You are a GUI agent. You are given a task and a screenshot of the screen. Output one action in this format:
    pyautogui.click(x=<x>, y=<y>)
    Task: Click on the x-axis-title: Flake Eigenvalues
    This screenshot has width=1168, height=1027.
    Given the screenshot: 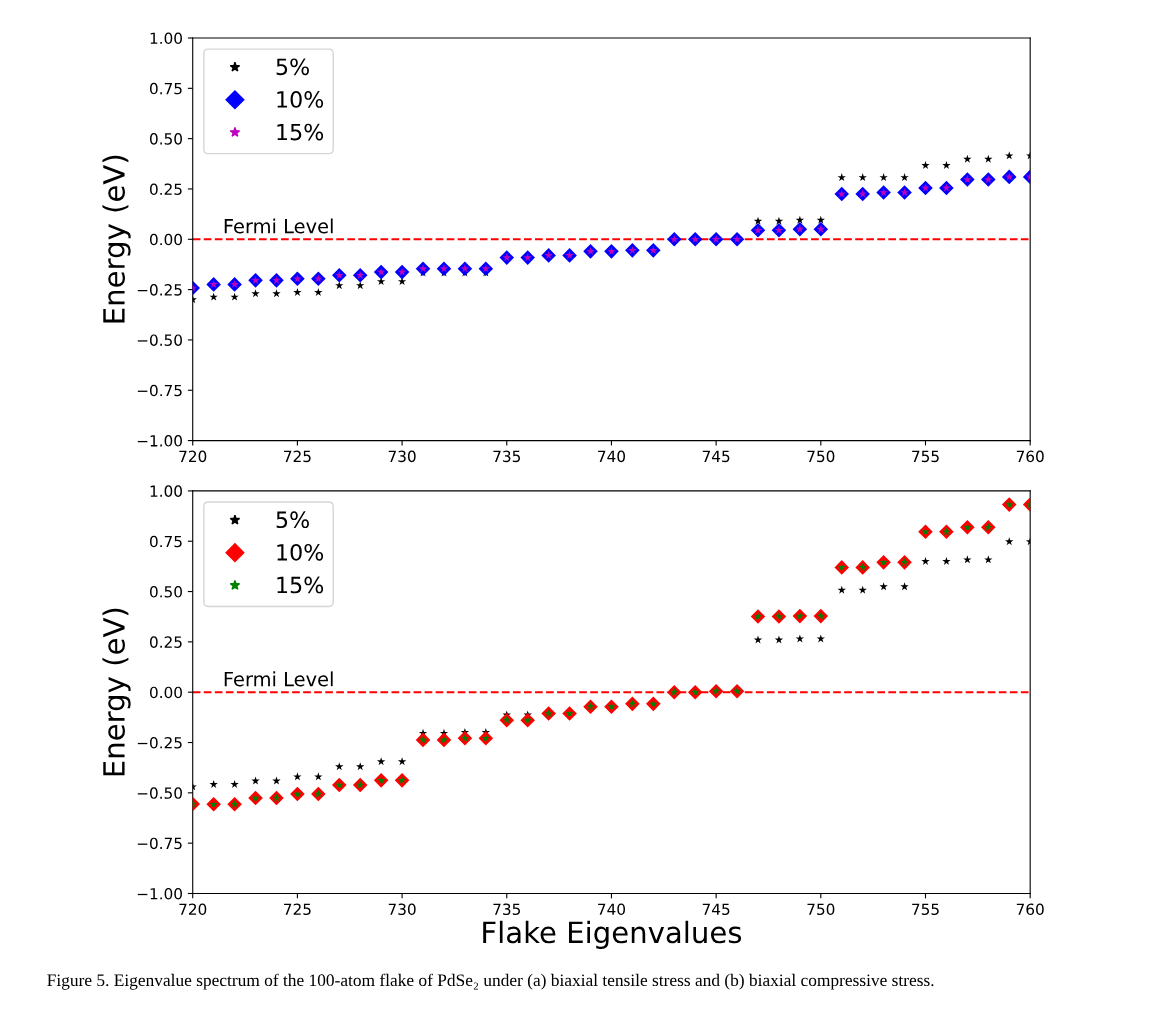 What is the action you would take?
    pyautogui.click(x=612, y=934)
    